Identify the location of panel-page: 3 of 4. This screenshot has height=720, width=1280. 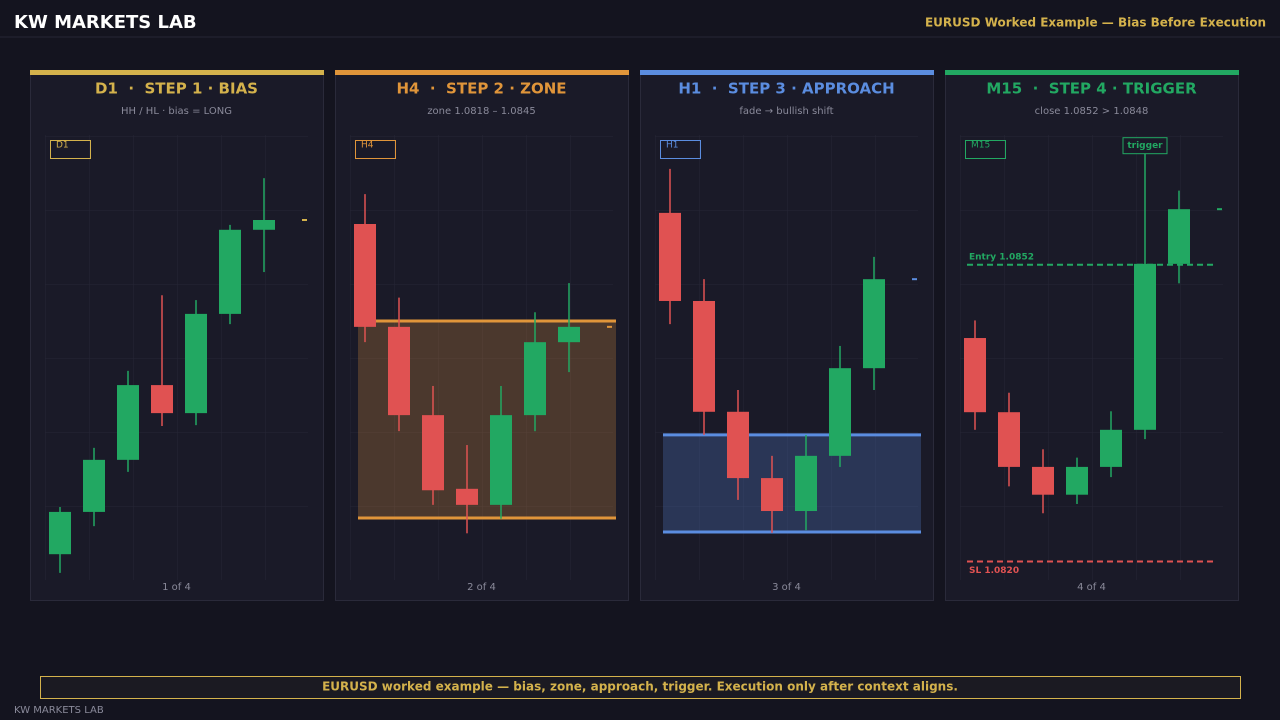
(786, 587).